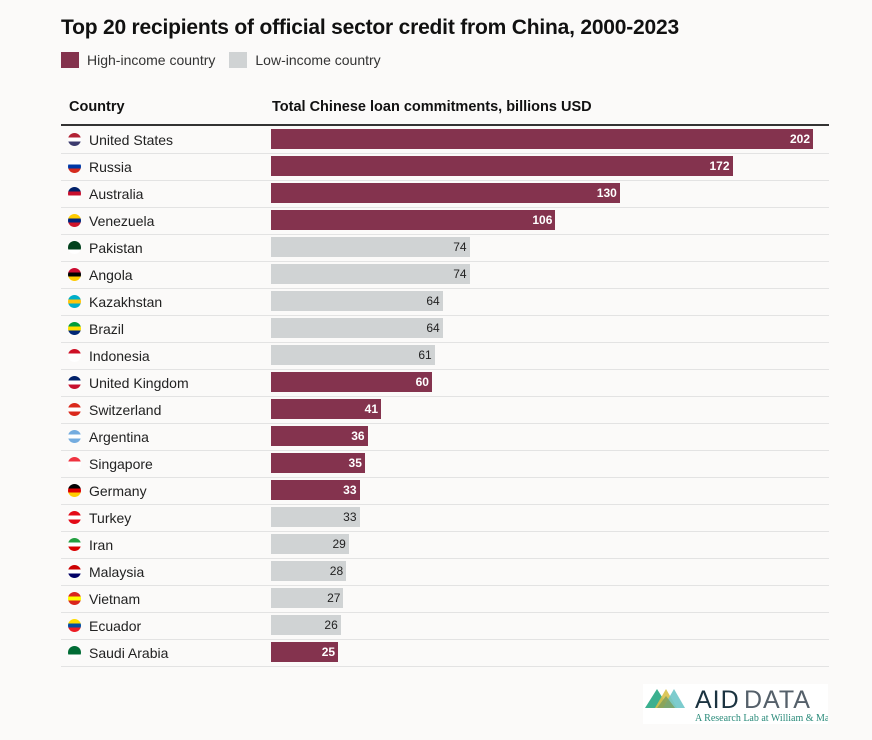 Image resolution: width=872 pixels, height=740 pixels. I want to click on data-label: 106, so click(542, 220).